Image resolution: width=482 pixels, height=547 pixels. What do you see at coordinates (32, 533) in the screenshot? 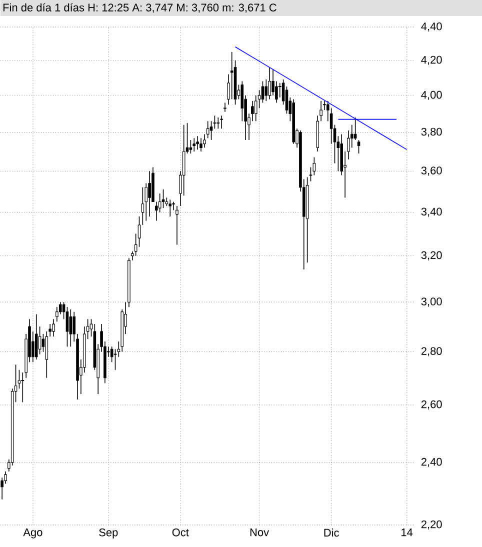
I see `x-tick-label: Ago` at bounding box center [32, 533].